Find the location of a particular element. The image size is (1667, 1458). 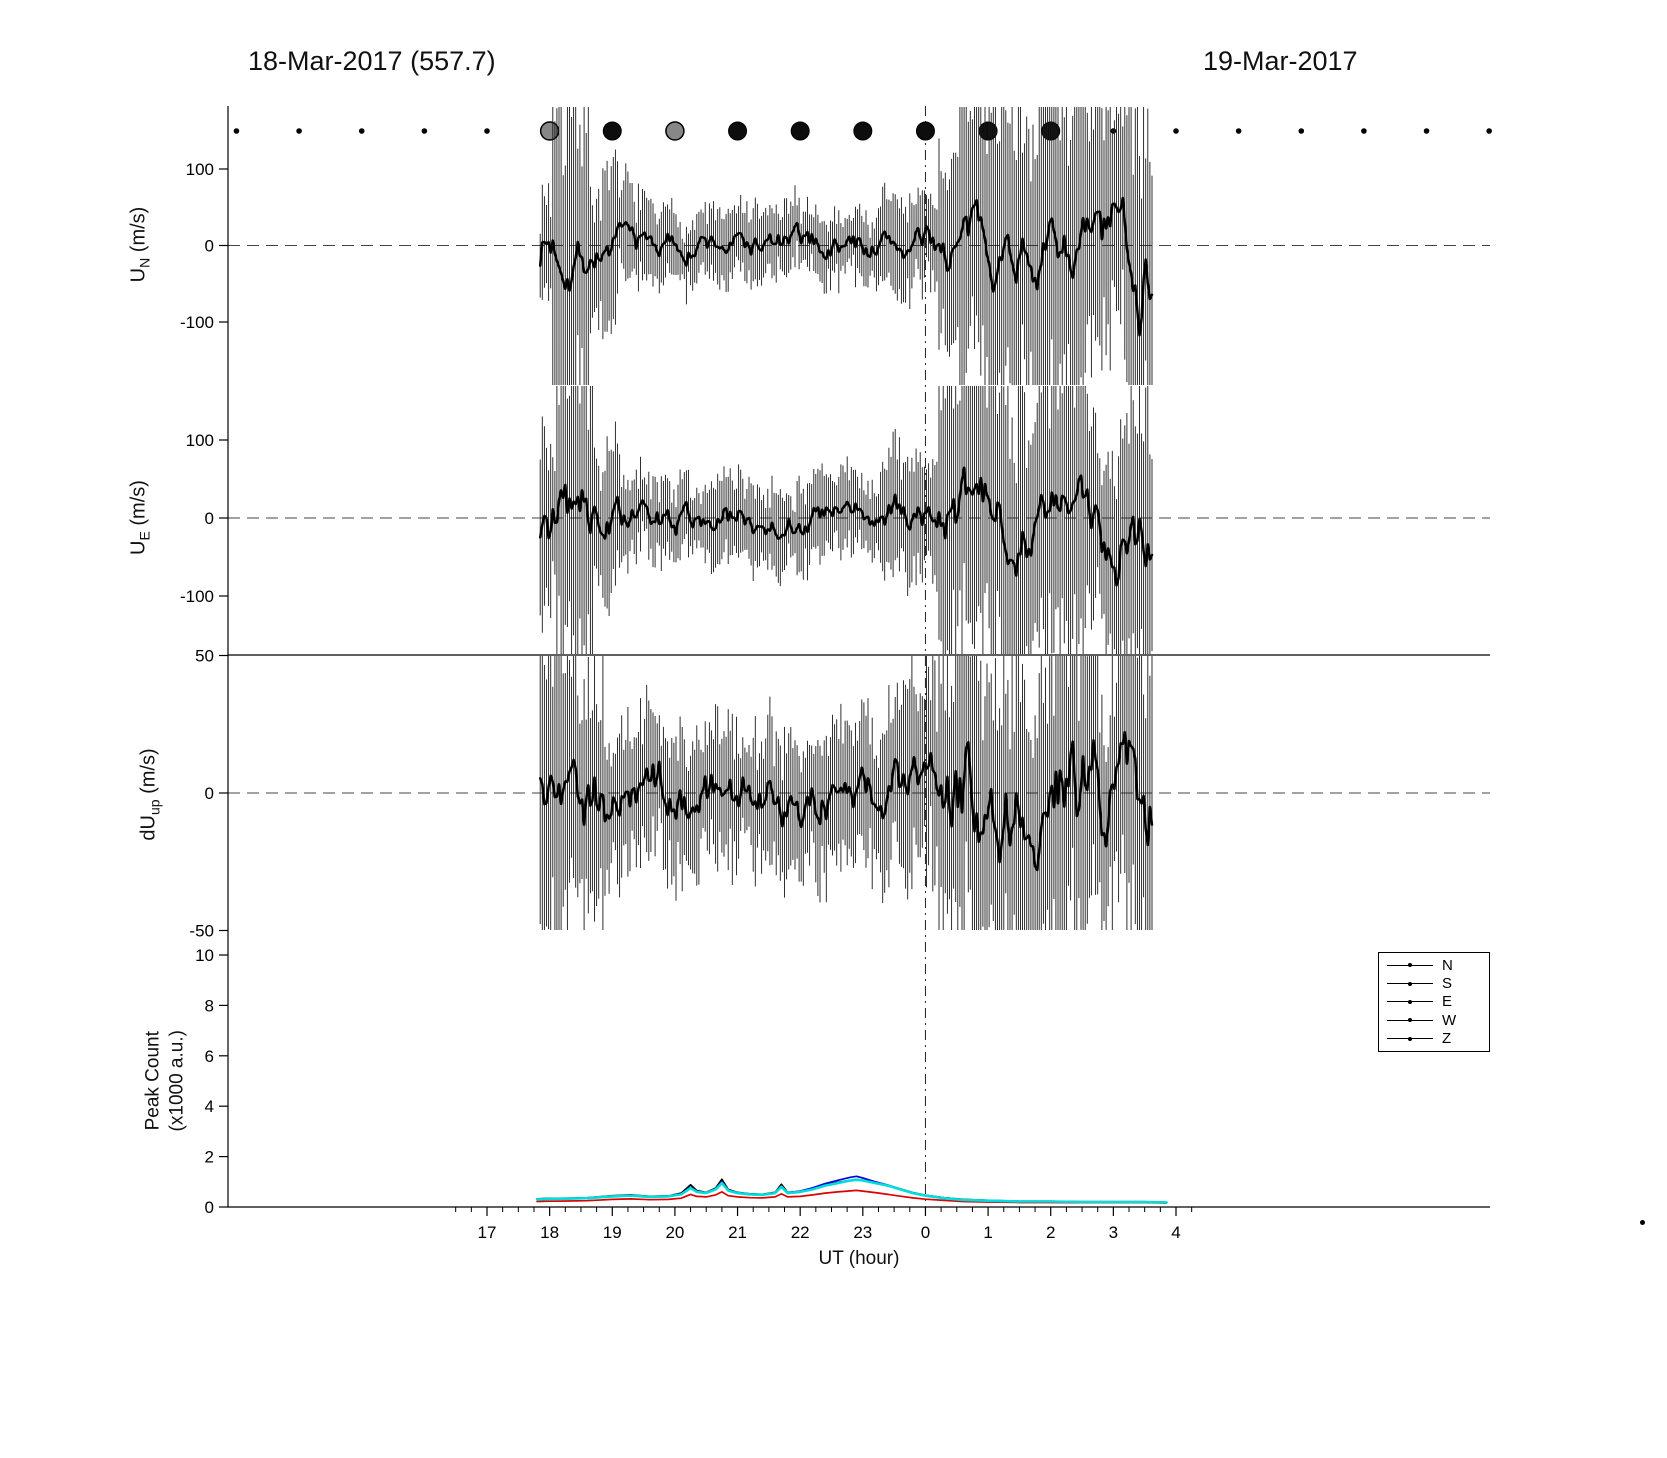

legend-label: W is located at coordinates (1449, 1020).